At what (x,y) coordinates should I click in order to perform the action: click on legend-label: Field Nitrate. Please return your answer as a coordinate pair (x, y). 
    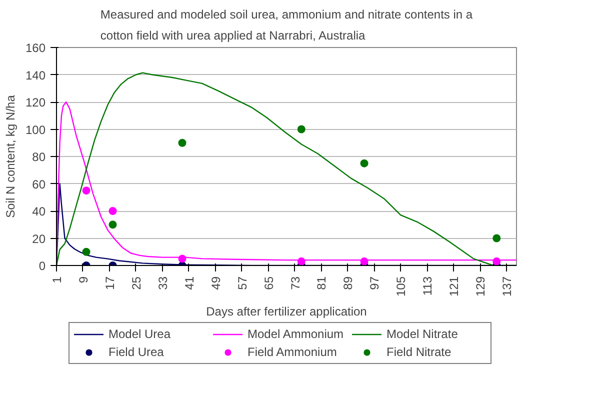
    Looking at the image, I should click on (419, 352).